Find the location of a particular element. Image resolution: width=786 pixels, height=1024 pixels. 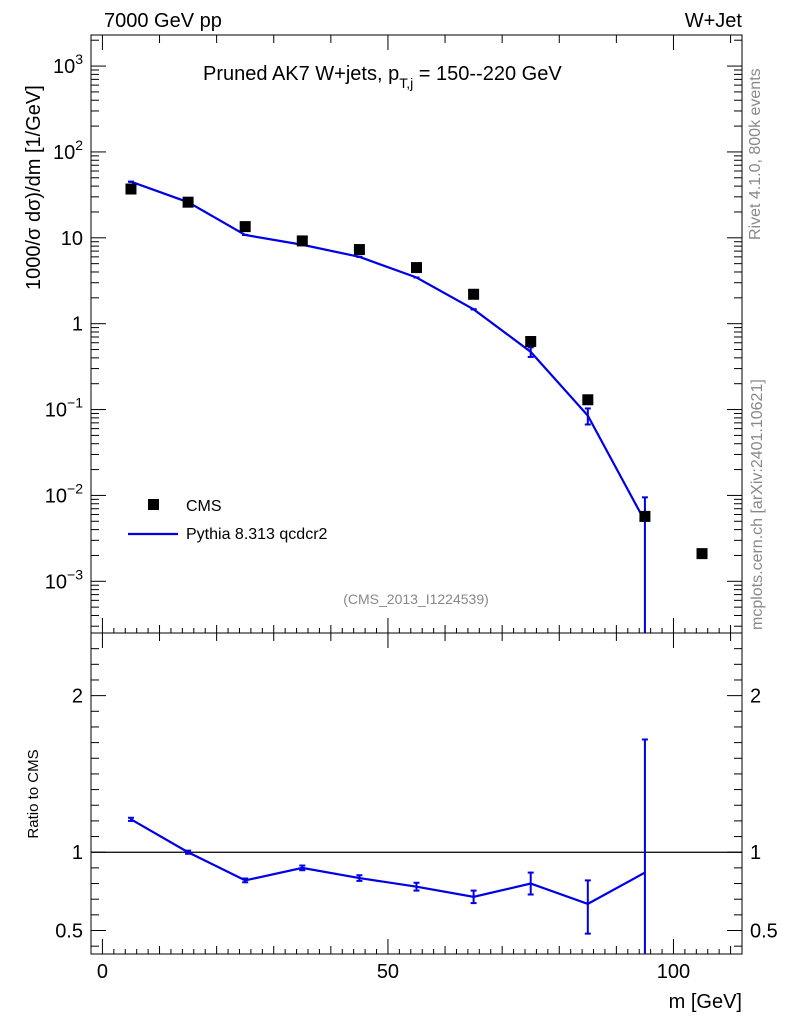

ratio-ytick-label-right: 0.5 is located at coordinates (764, 932).